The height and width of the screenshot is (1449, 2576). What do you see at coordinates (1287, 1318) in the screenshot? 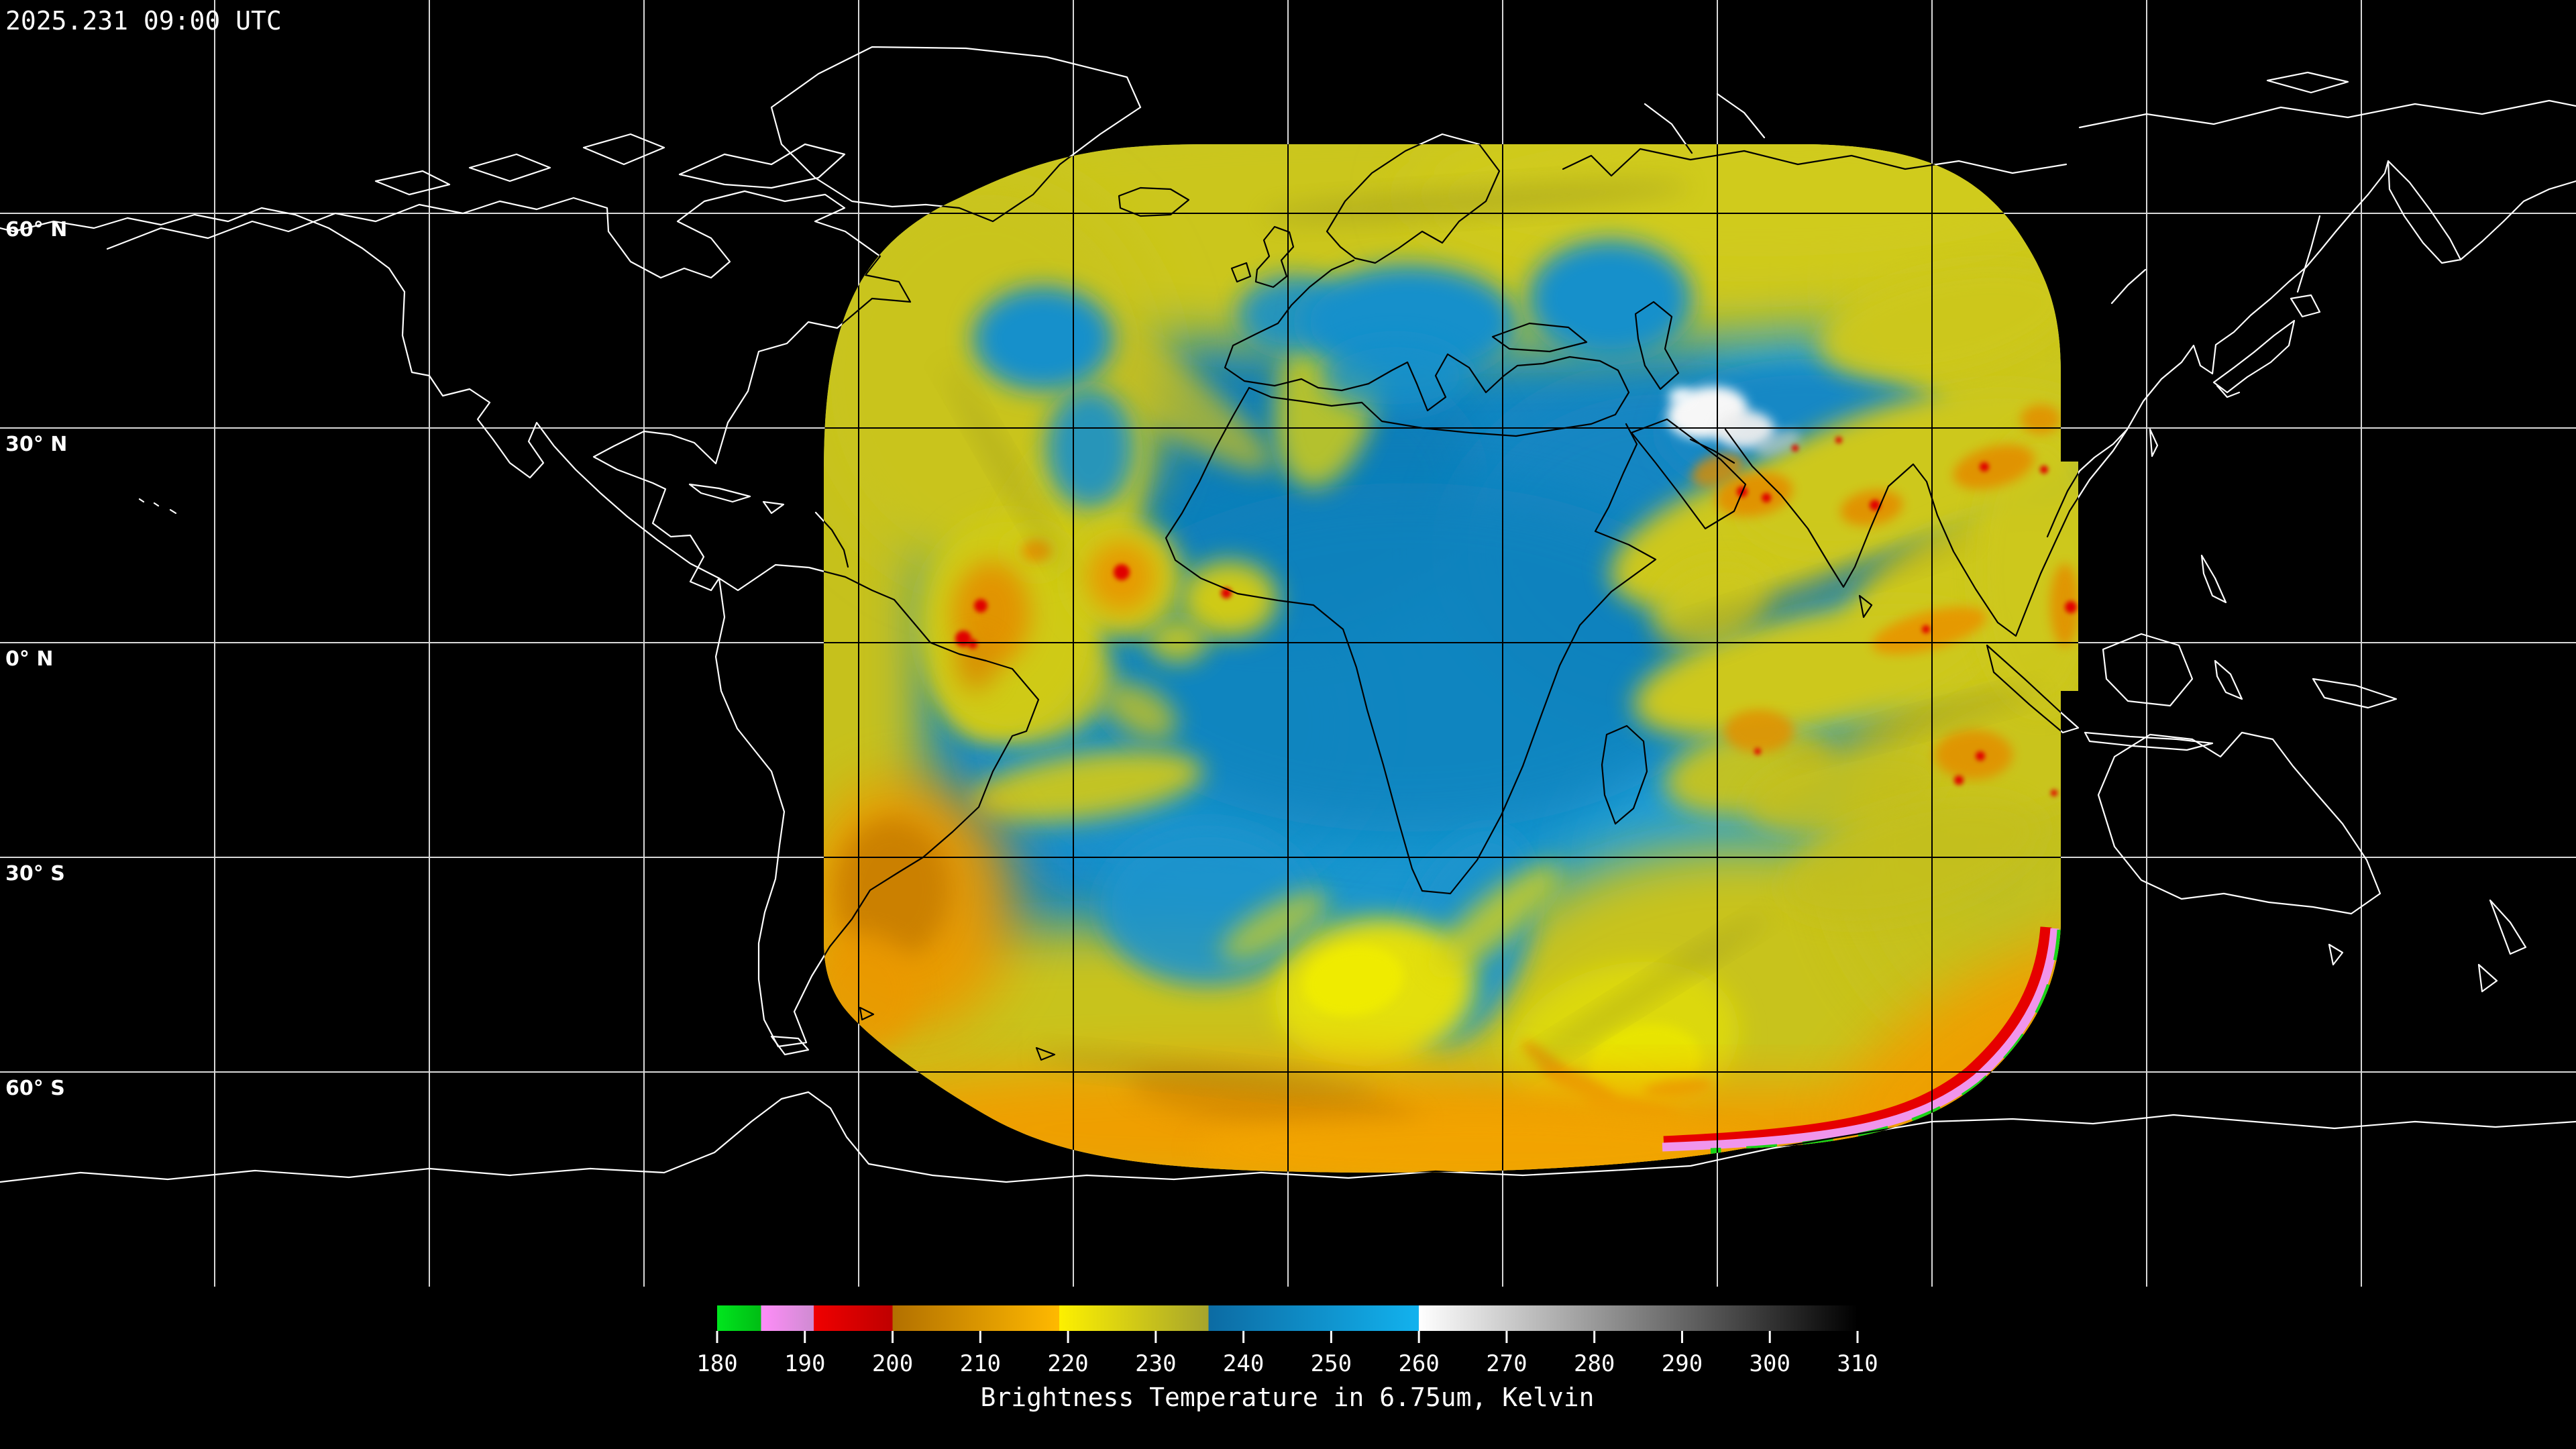
I see `colorbar-gradient-bar` at bounding box center [1287, 1318].